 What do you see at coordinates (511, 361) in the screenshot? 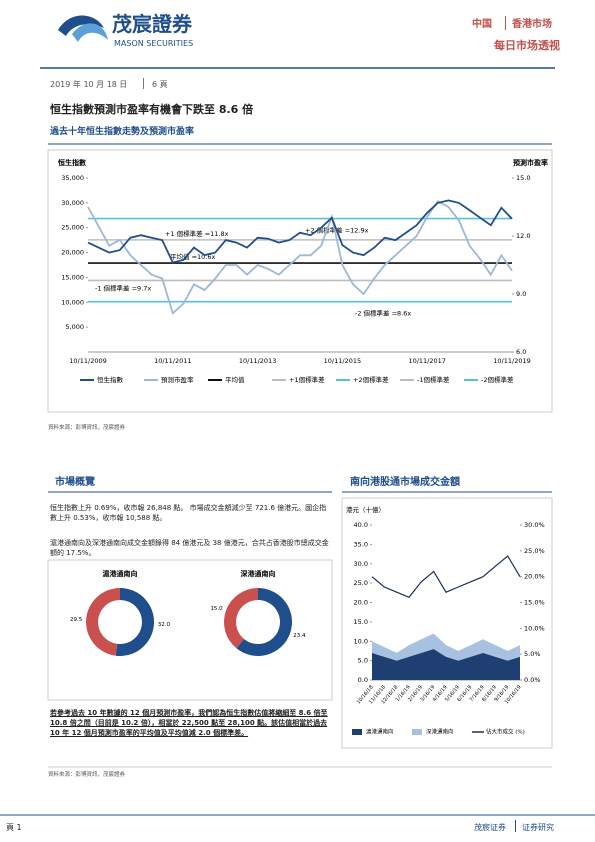
I see `x-tick-label: 10/11/2019` at bounding box center [511, 361].